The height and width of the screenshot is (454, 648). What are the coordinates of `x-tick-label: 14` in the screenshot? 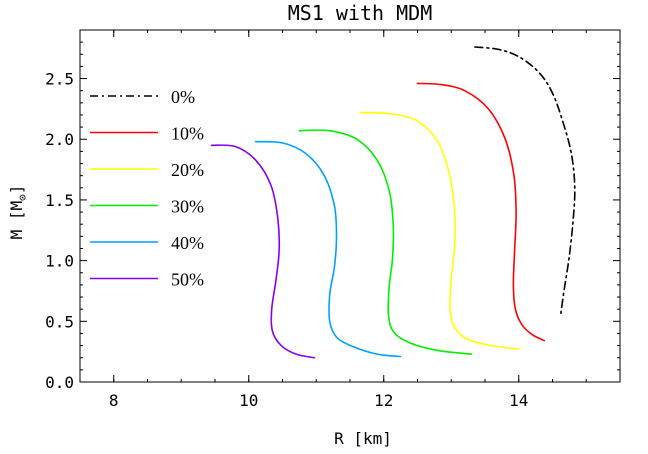 It's located at (518, 400).